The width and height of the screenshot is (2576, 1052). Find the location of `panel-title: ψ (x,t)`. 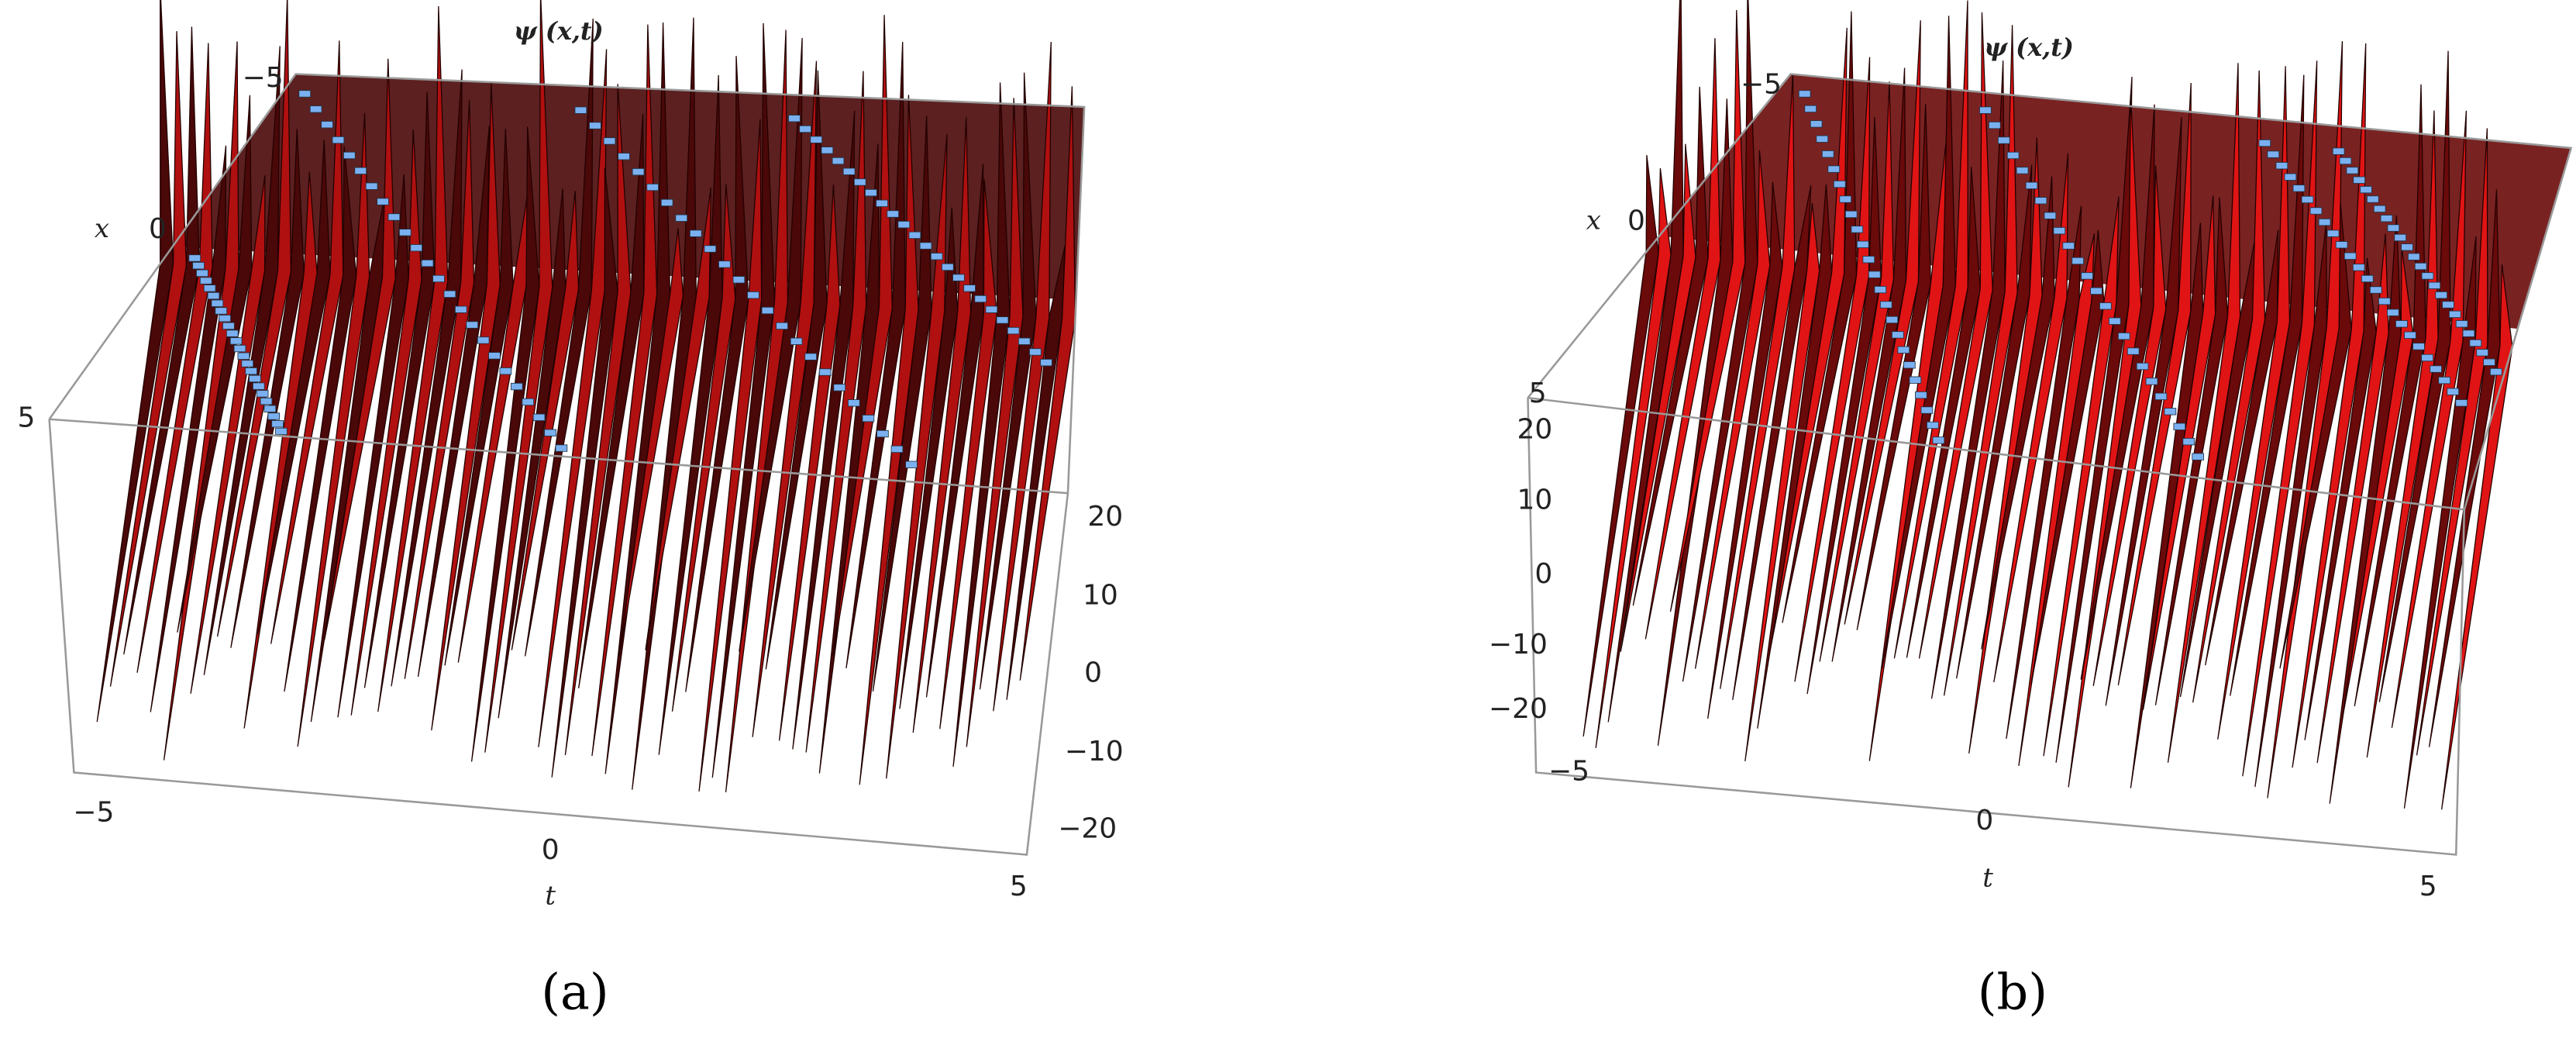

panel-title: ψ (x,t) is located at coordinates (2029, 47).